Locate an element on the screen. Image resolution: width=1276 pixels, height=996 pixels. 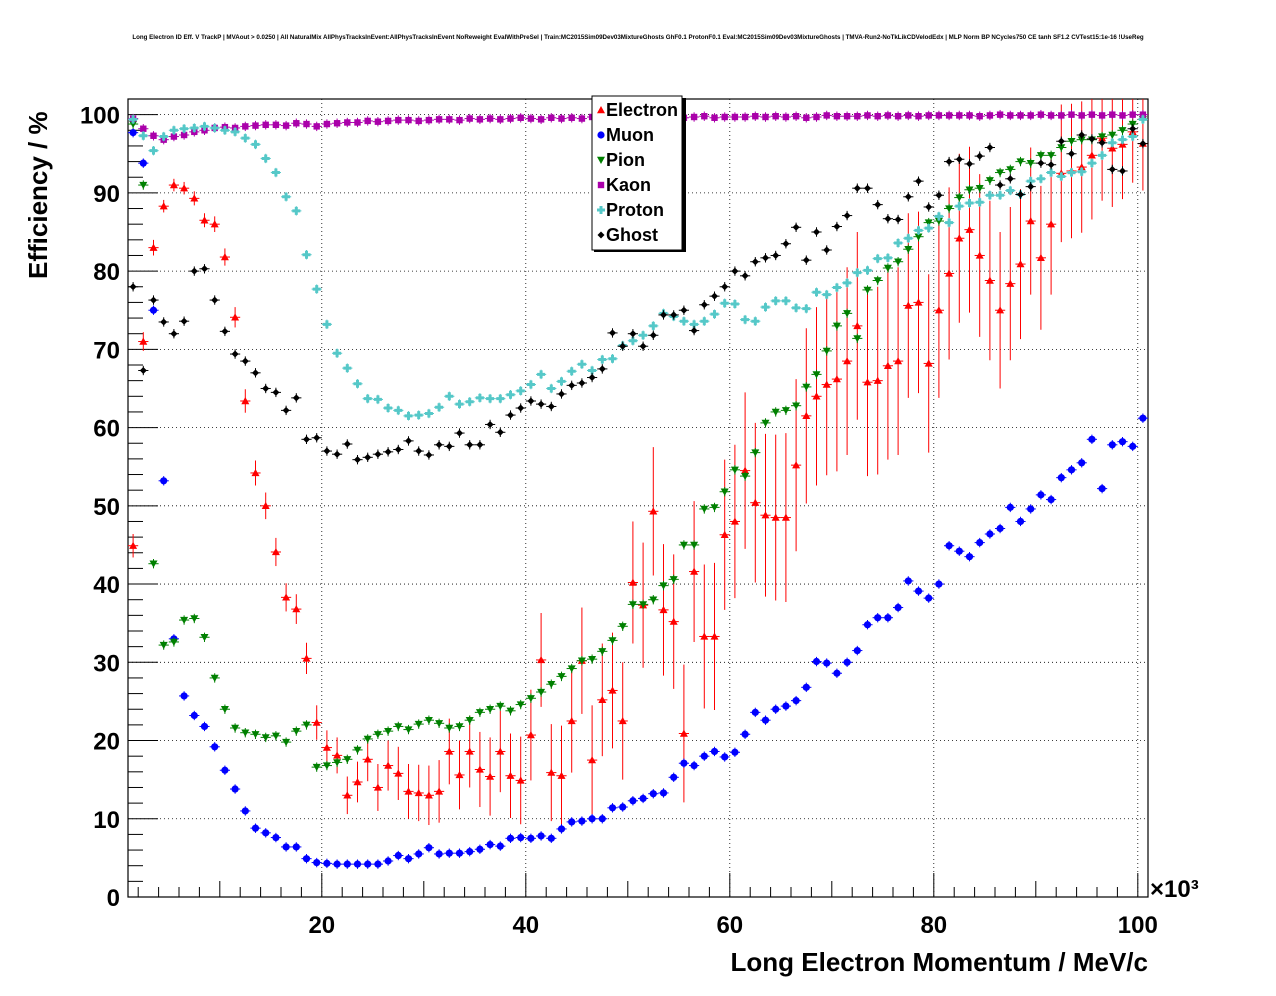
legend-marker-ghost is located at coordinates (601, 235).